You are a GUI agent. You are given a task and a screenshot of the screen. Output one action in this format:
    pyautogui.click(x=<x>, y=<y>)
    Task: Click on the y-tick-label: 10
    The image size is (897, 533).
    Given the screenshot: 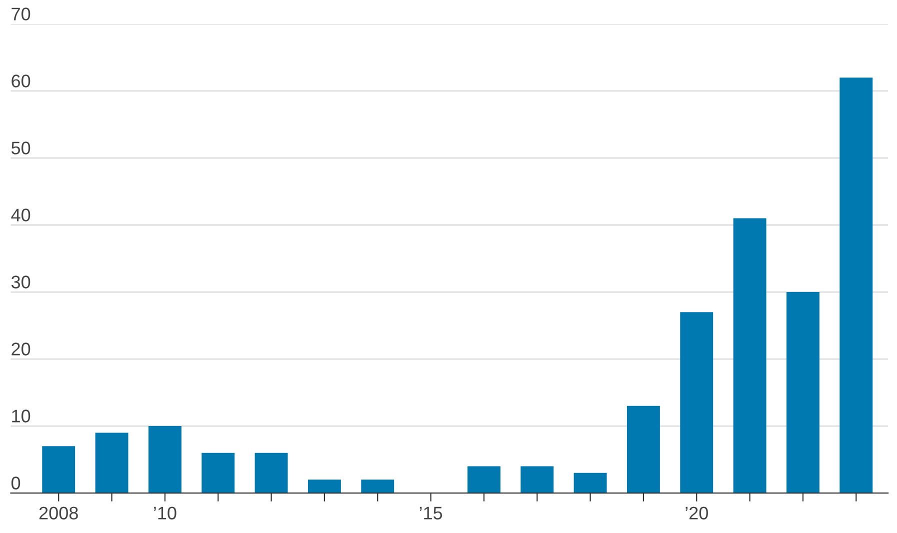 What is the action you would take?
    pyautogui.click(x=21, y=416)
    